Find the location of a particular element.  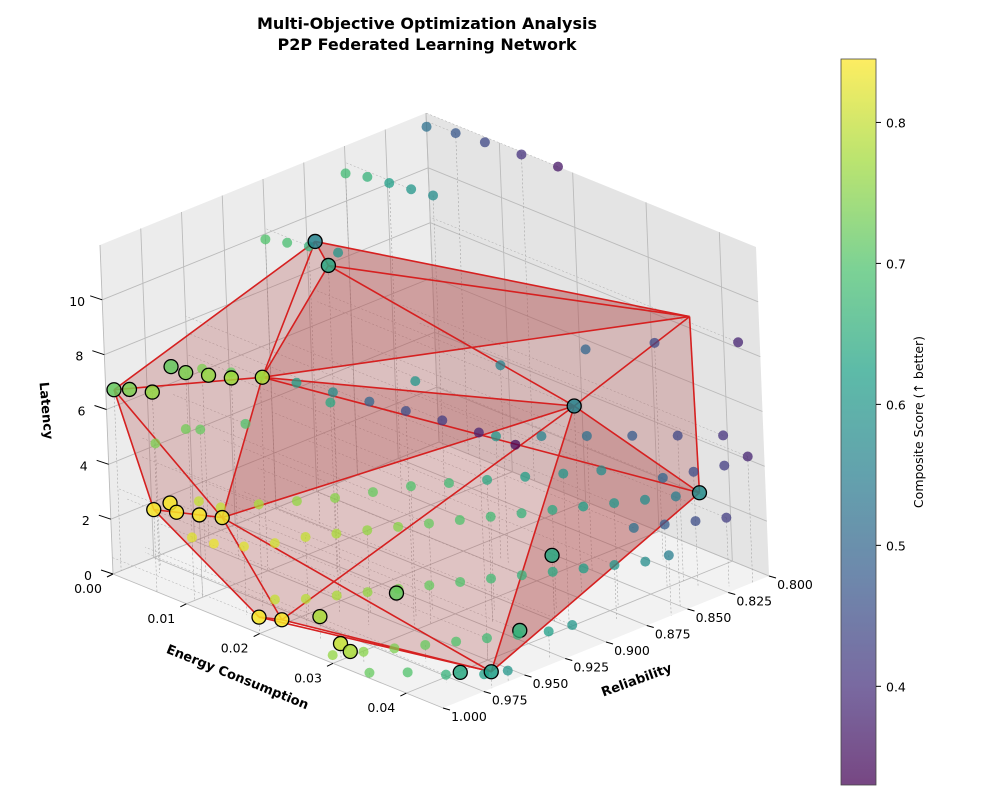

x-tick-mark is located at coordinates (110, 575).